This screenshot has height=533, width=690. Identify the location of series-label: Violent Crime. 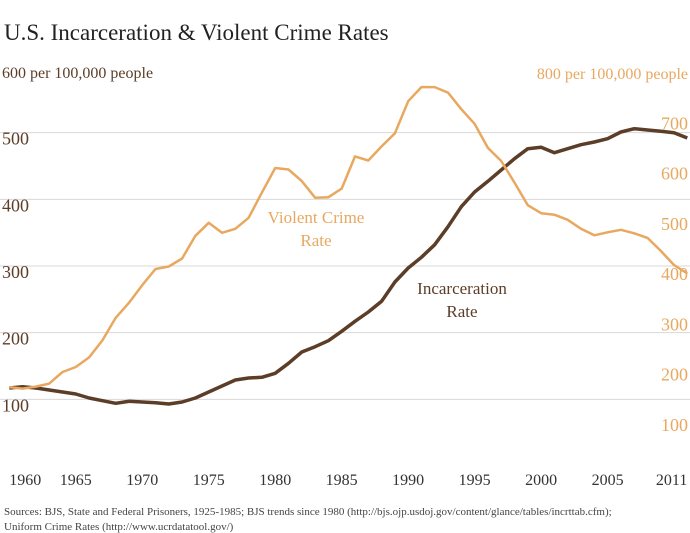
(316, 217).